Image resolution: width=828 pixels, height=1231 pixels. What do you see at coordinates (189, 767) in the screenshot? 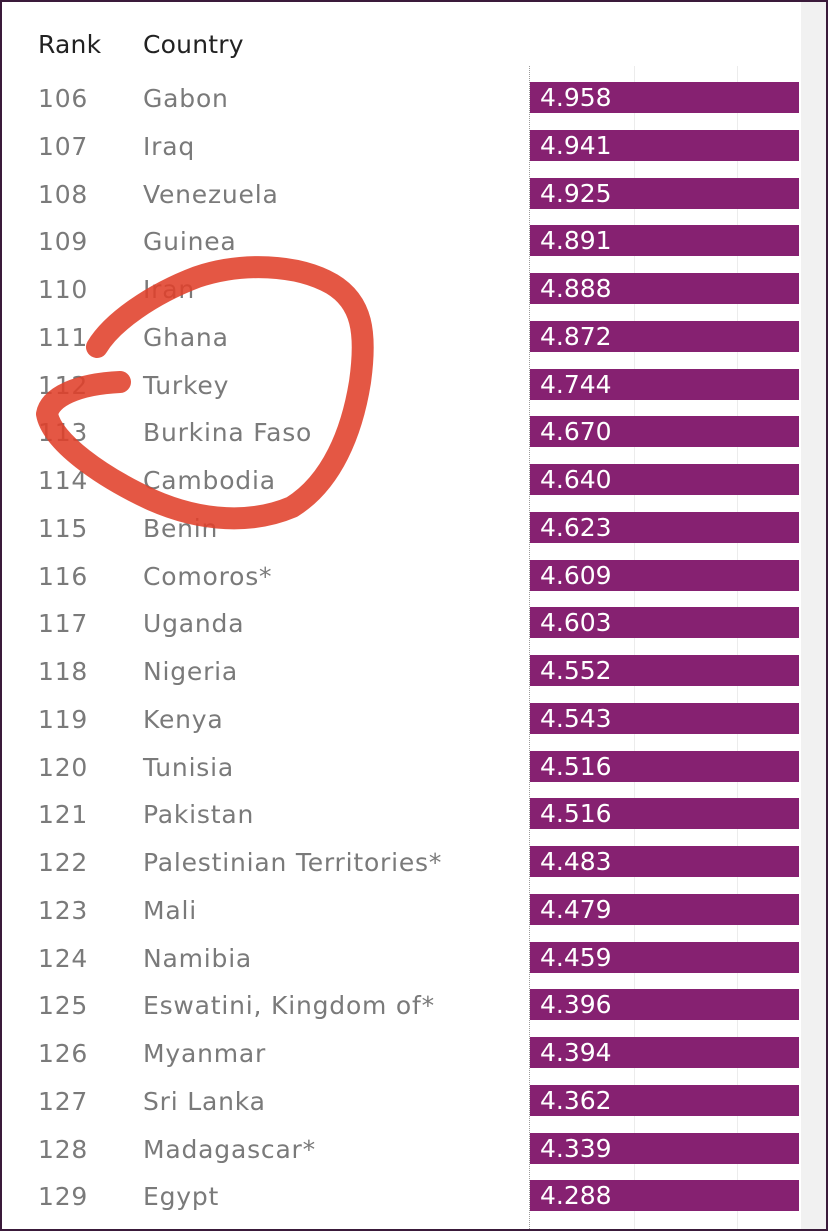
I see `country-cell: Tunisia` at bounding box center [189, 767].